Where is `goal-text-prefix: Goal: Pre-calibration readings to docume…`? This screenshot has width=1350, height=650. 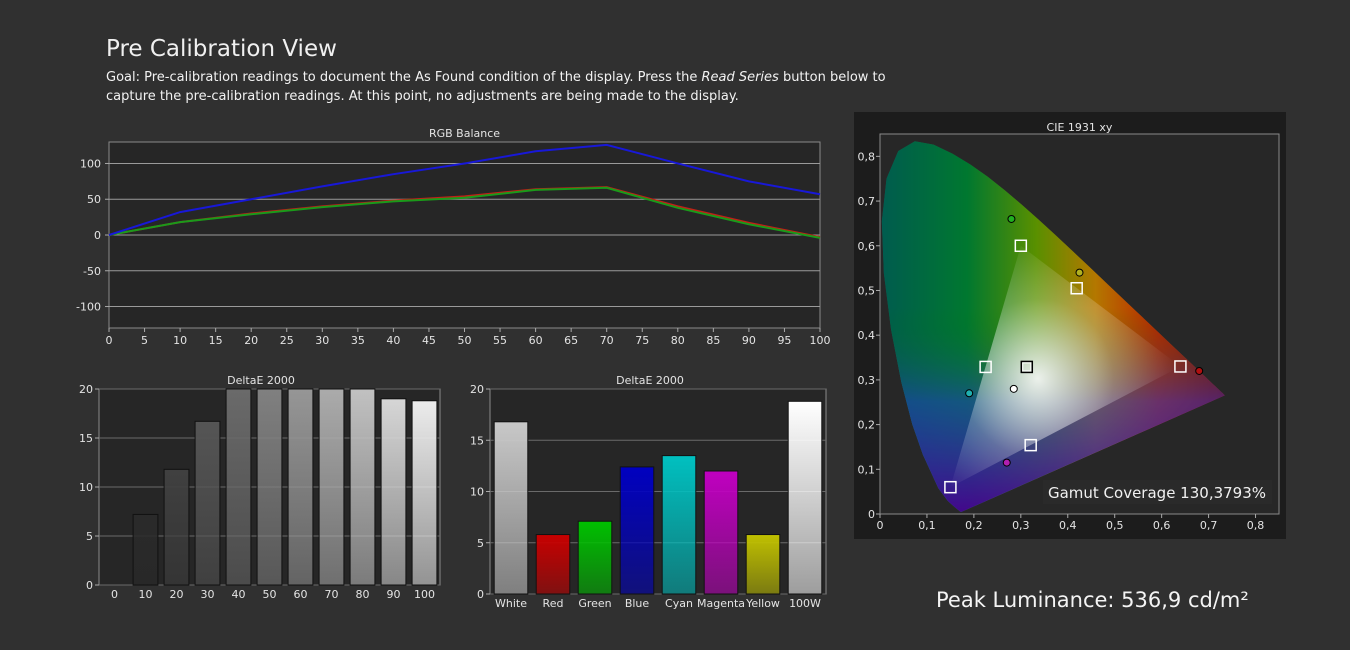 goal-text-prefix: Goal: Pre-calibration readings to docume… is located at coordinates (404, 77).